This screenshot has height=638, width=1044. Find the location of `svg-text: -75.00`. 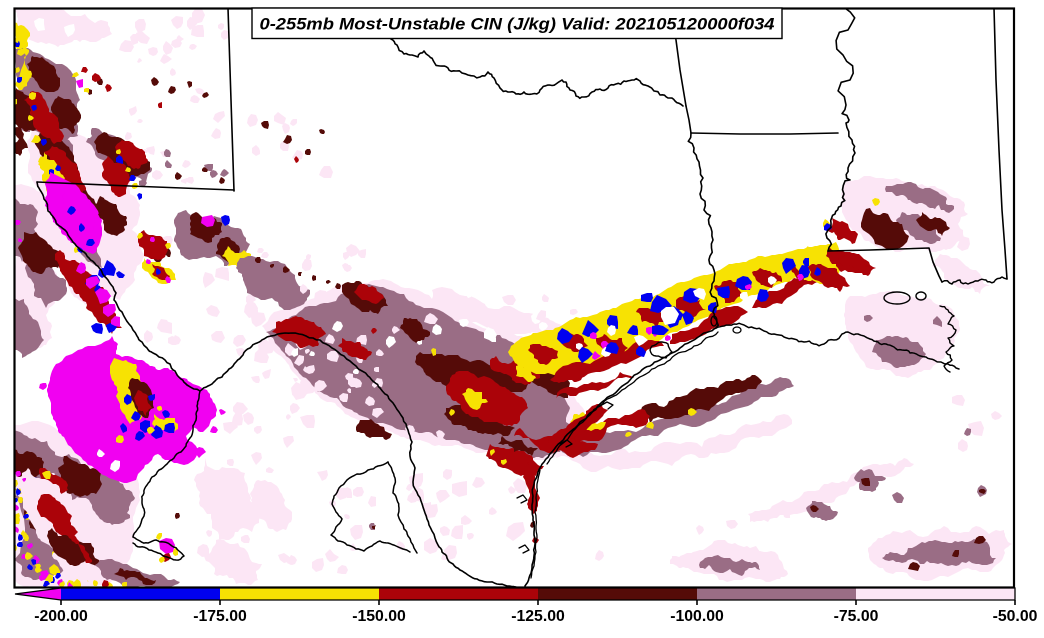

svg-text: -75.00 is located at coordinates (856, 616).